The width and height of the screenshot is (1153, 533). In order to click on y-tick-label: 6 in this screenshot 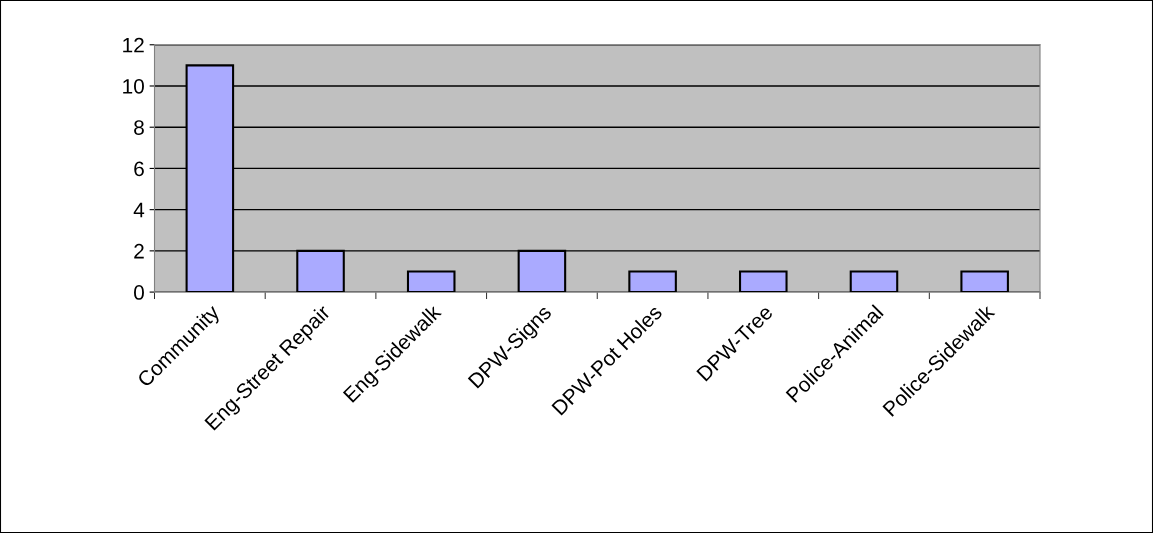, I will do `click(139, 169)`.